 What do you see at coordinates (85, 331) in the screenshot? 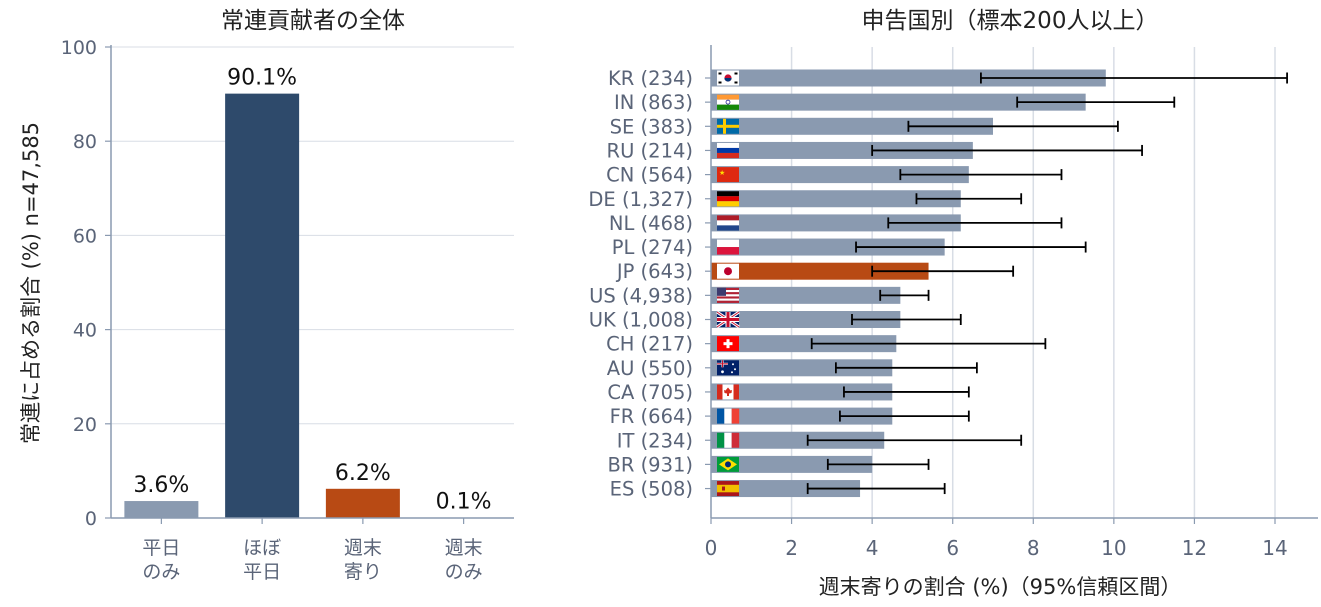
I see `left-y-tick-label: 40` at bounding box center [85, 331].